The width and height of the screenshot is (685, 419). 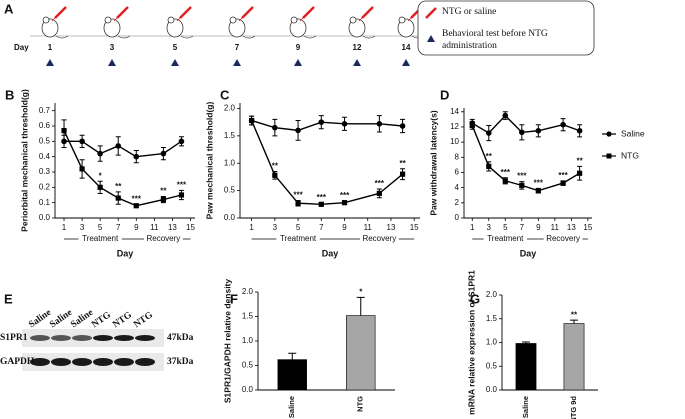 I want to click on x-tick-label: Saline, so click(x=291, y=407).